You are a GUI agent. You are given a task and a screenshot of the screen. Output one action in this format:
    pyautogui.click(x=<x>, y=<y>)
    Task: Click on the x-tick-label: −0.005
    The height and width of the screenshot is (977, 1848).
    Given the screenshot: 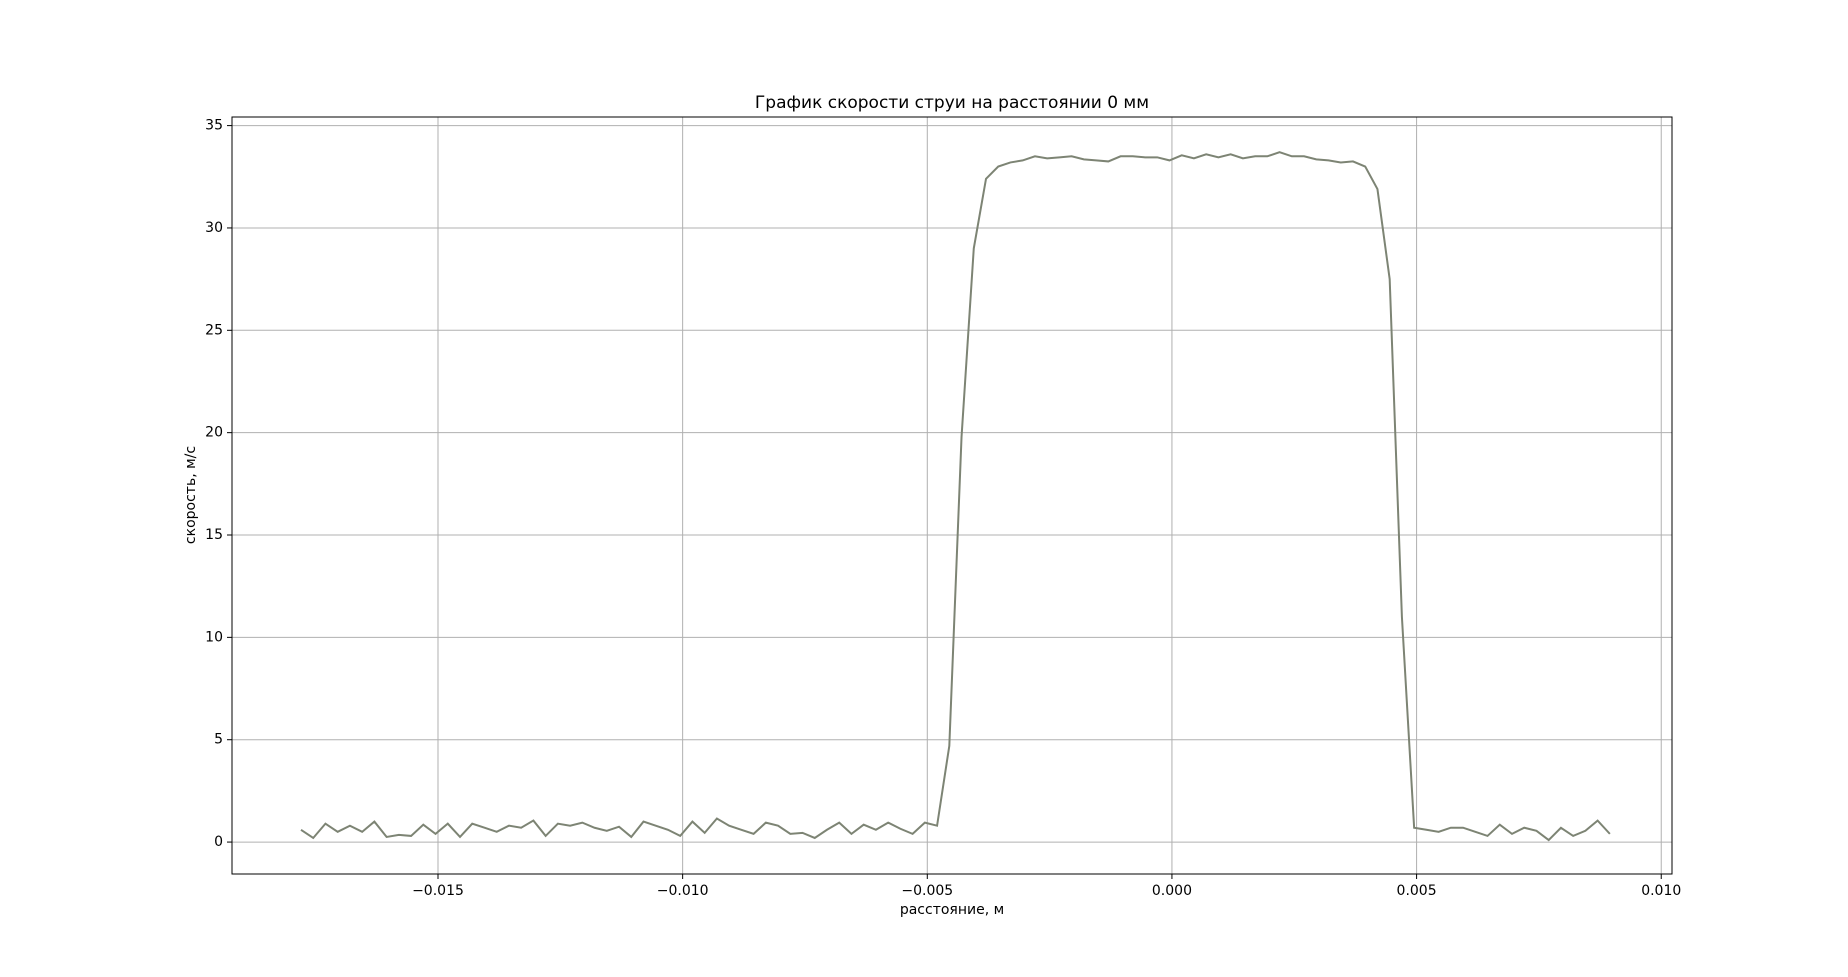 What is the action you would take?
    pyautogui.click(x=927, y=891)
    